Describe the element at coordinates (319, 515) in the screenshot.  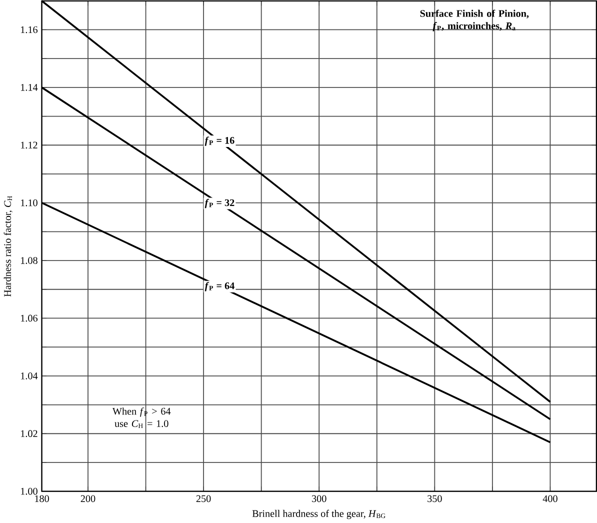
I see `x-axis-title: Brinell hardness of the gear, H$_{BG}$` at that location.